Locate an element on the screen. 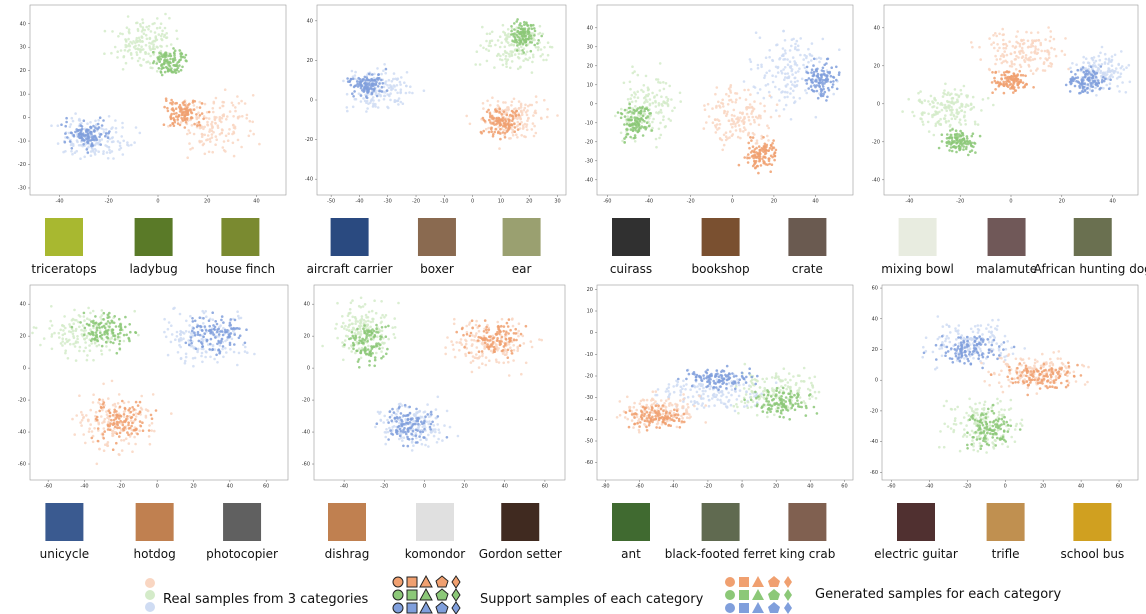 The image size is (1146, 614). y-tick-label: 40 is located at coordinates (23, 24).